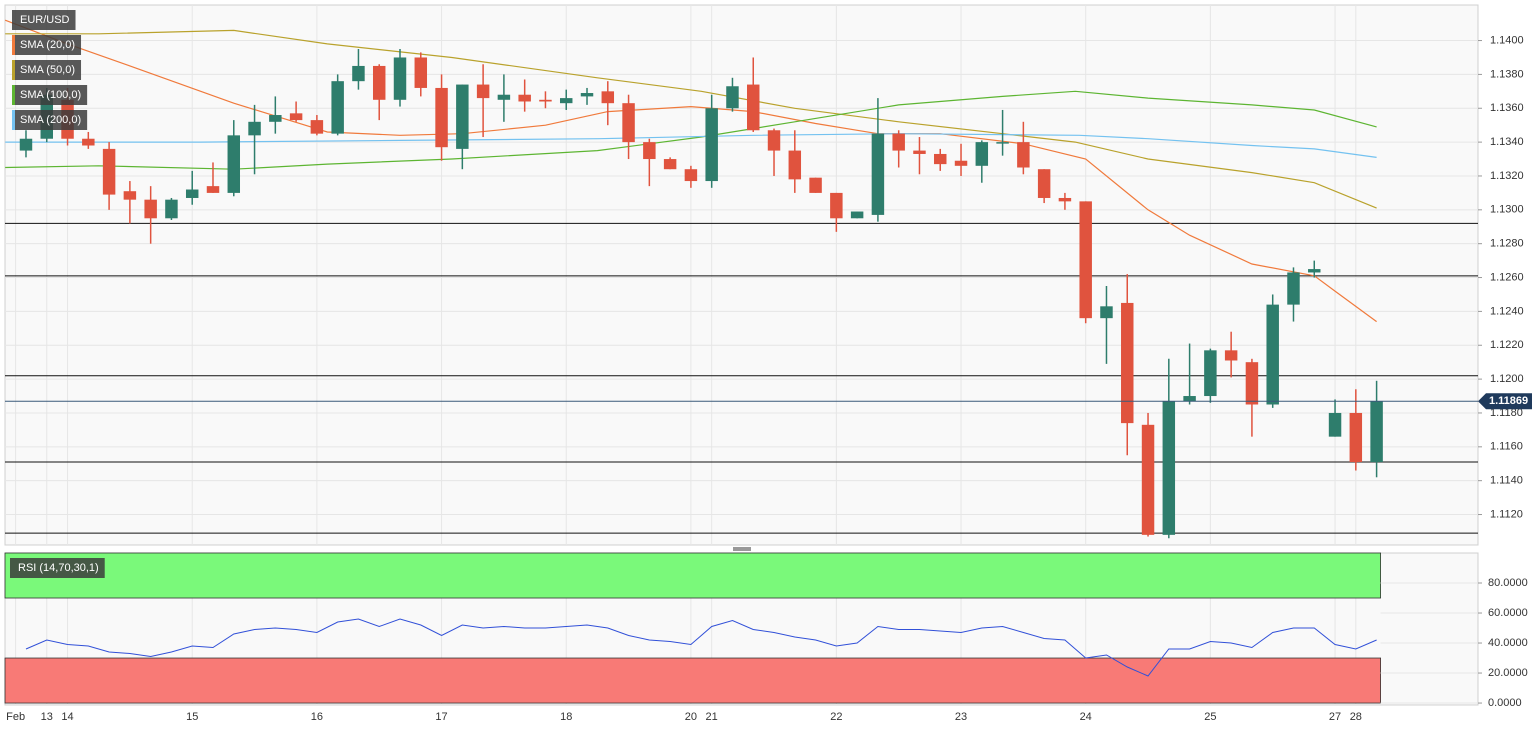  What do you see at coordinates (50, 120) in the screenshot?
I see `legend-label: SMA (200,0)` at bounding box center [50, 120].